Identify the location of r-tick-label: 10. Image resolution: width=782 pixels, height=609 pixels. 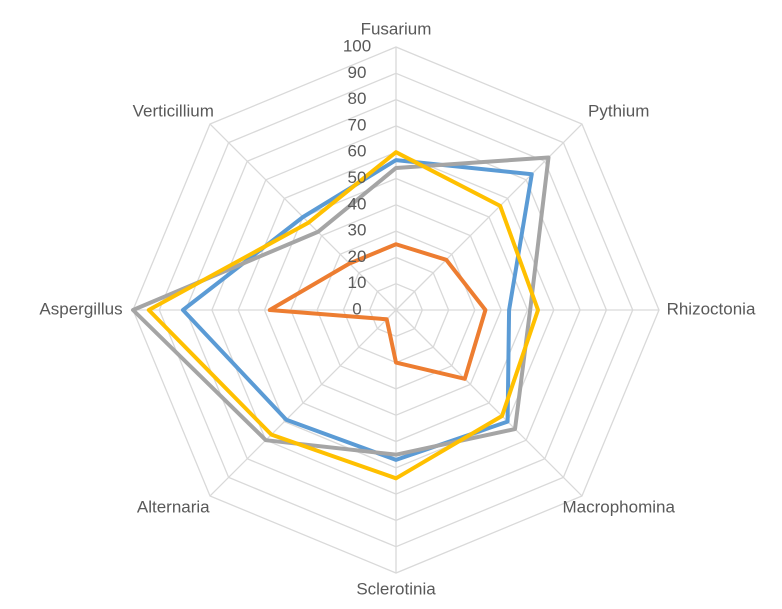
(357, 282).